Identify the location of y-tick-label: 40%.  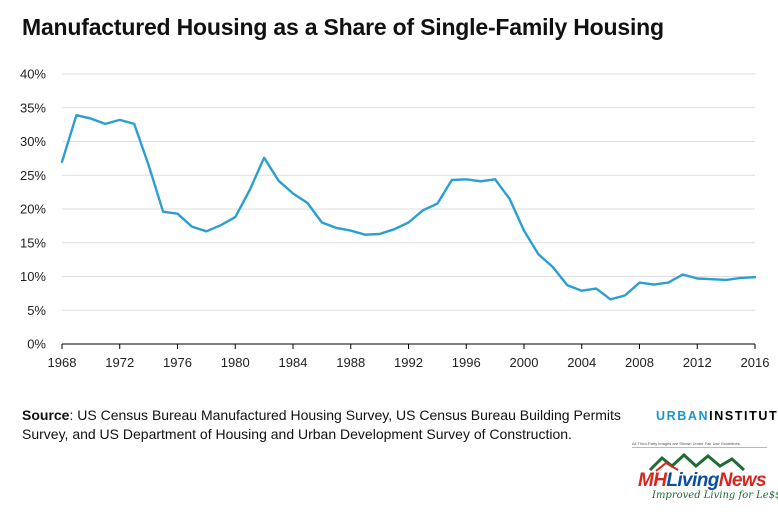
(33, 74).